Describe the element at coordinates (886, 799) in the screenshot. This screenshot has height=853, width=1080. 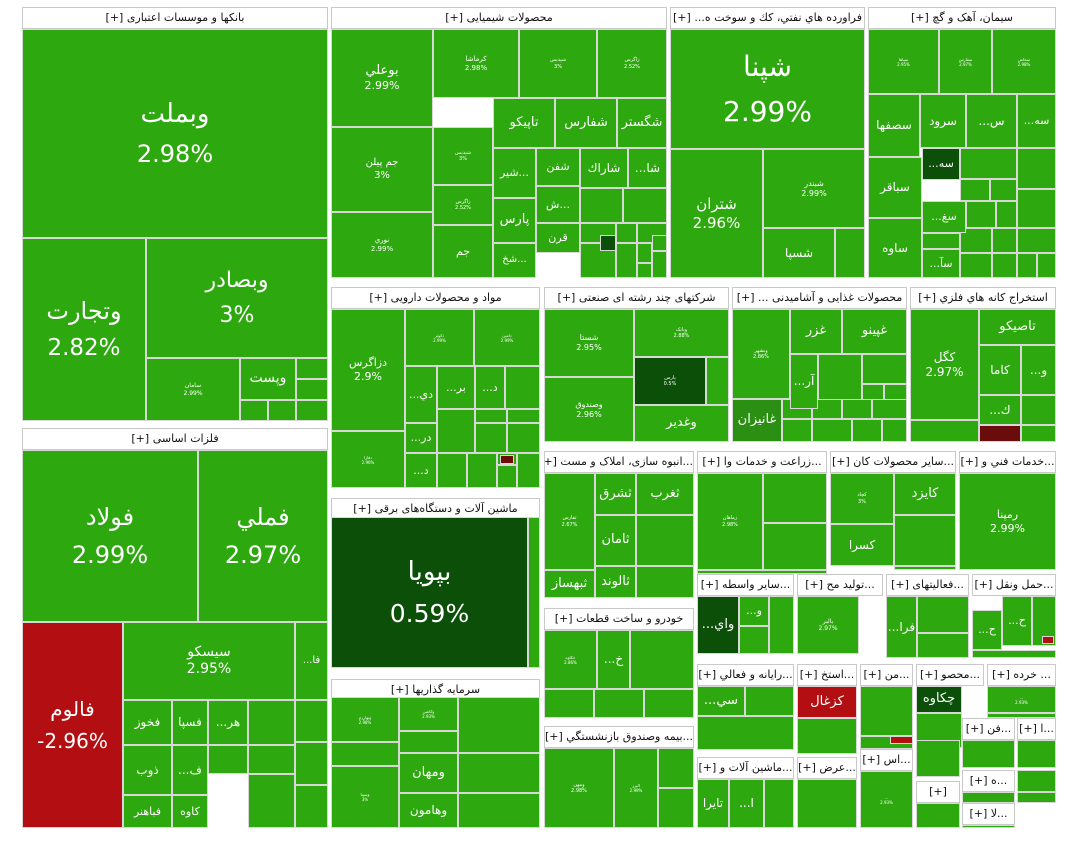
I see `stock-tile: ... 2.93%` at that location.